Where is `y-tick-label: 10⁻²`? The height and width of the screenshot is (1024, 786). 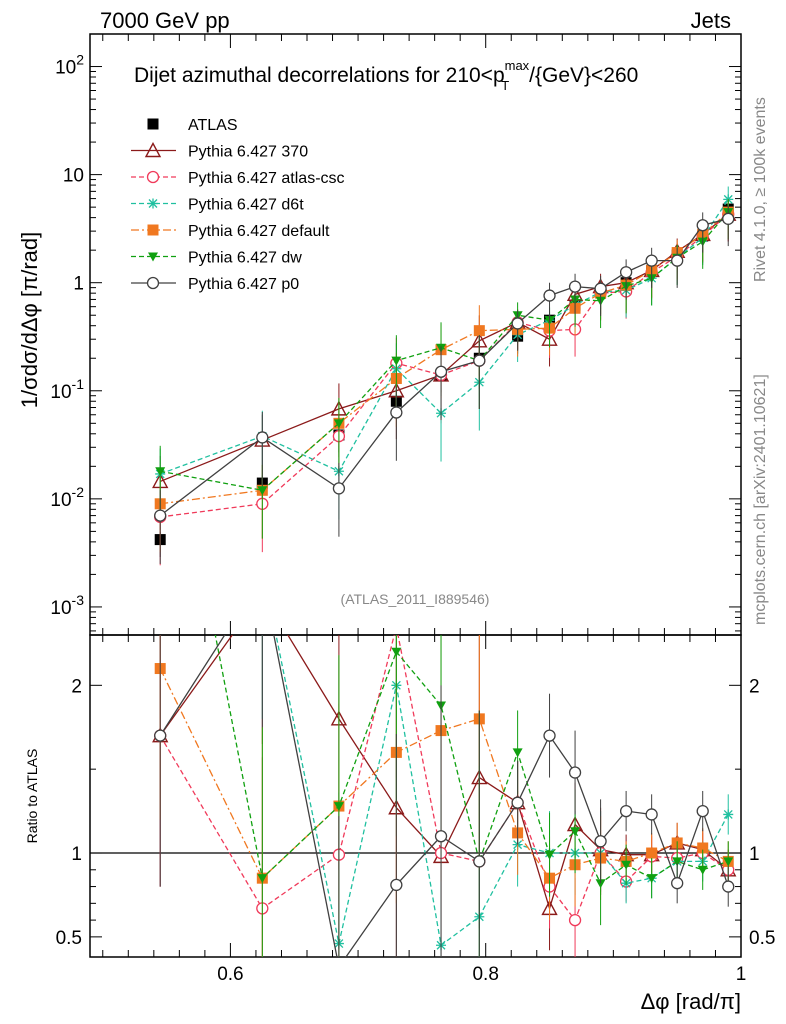
y-tick-label: 10⁻² is located at coordinates (67, 497).